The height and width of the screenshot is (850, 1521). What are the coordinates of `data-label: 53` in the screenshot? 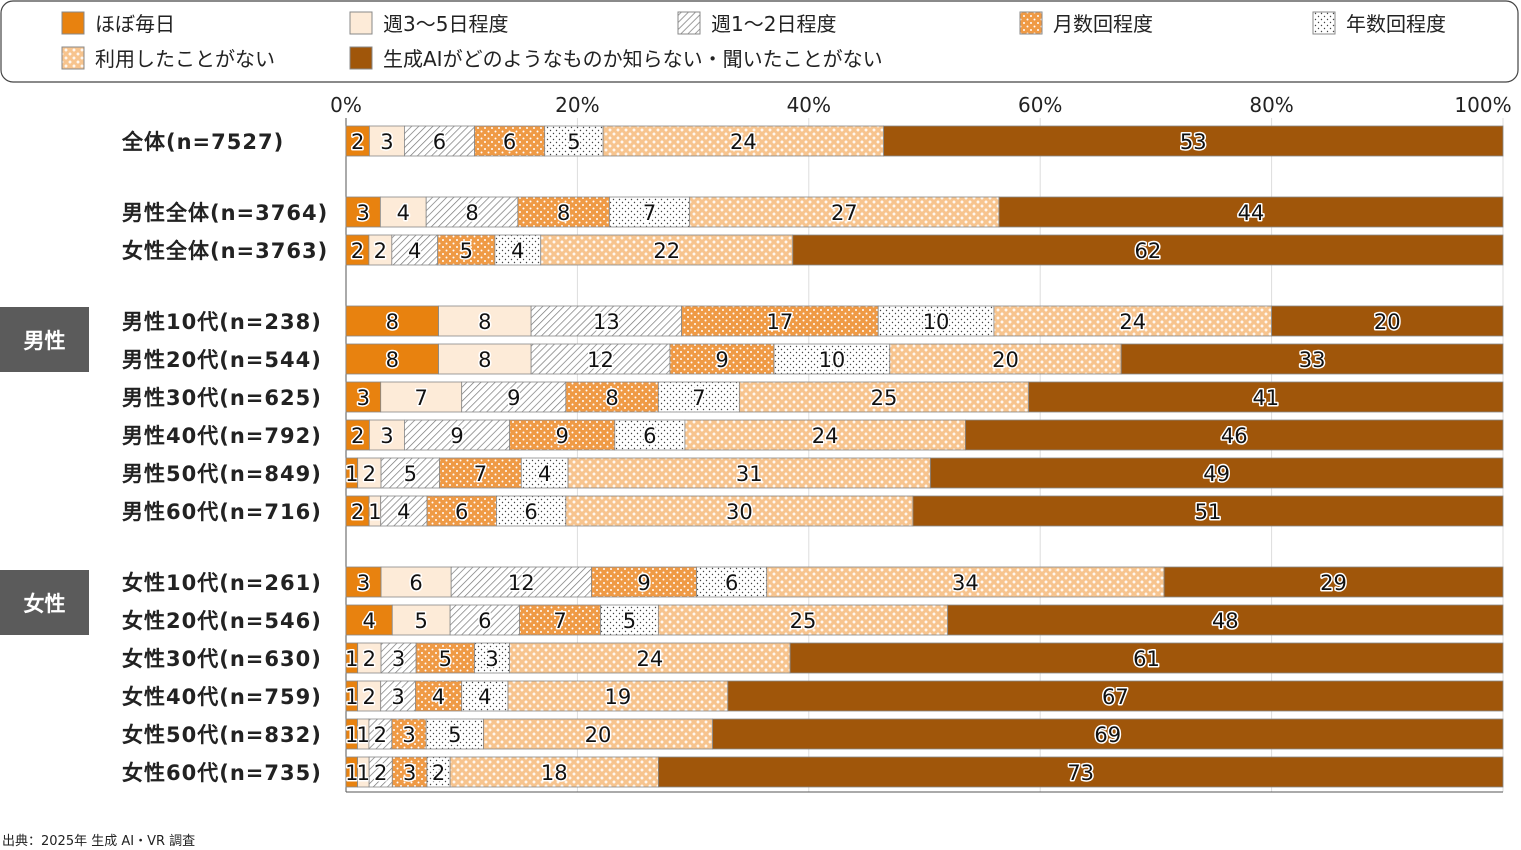 It's located at (1193, 142).